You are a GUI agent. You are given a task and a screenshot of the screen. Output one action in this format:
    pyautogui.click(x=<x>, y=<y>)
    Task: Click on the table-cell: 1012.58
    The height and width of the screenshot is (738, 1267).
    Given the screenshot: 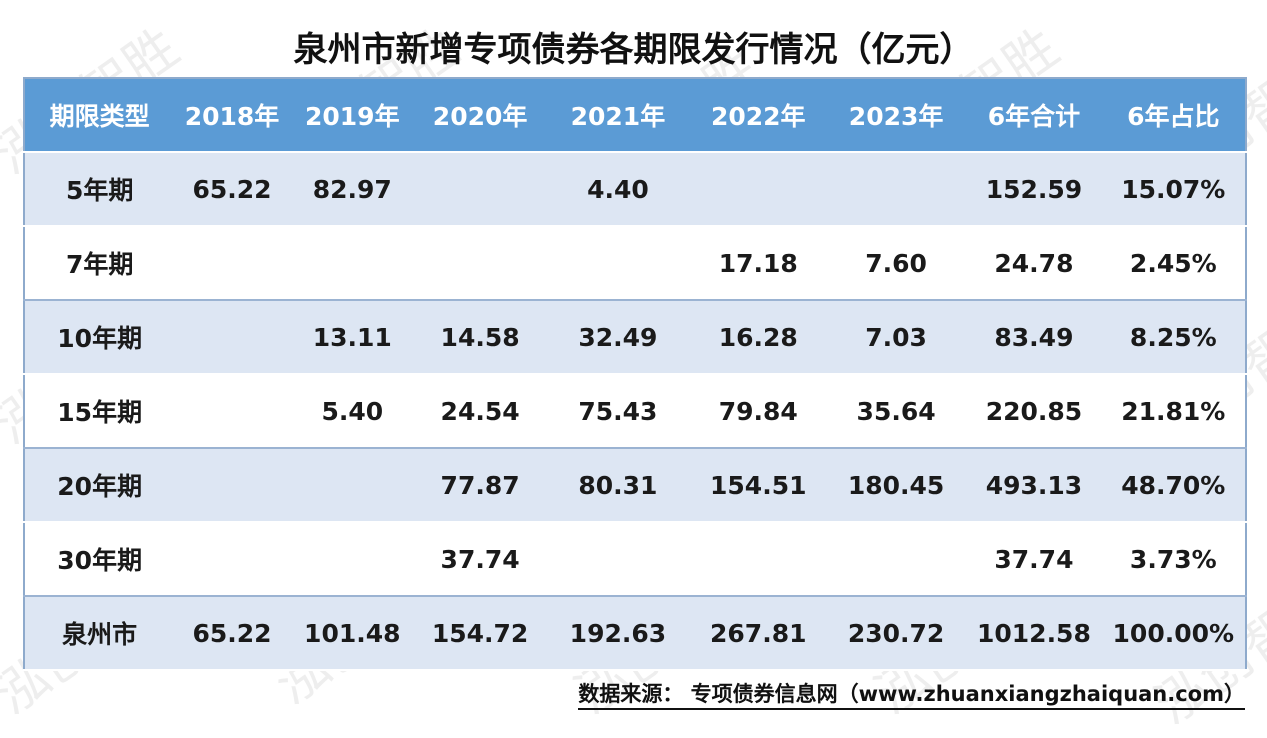 What is the action you would take?
    pyautogui.click(x=1034, y=633)
    